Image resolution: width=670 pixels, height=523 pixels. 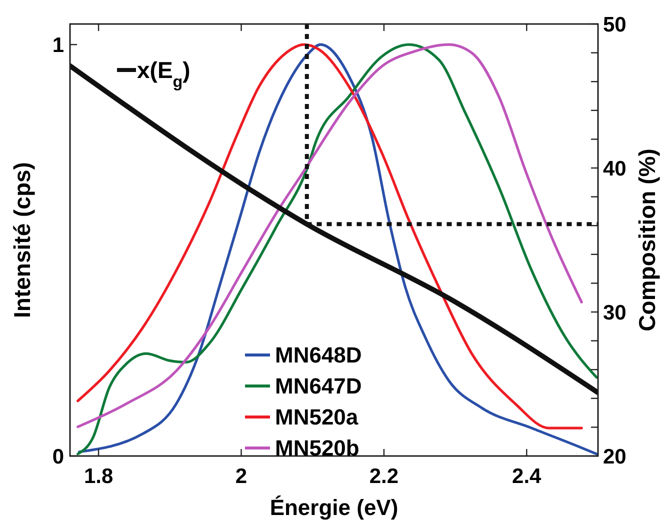 What do you see at coordinates (614, 312) in the screenshot?
I see `y2-tick-label: 30` at bounding box center [614, 312].